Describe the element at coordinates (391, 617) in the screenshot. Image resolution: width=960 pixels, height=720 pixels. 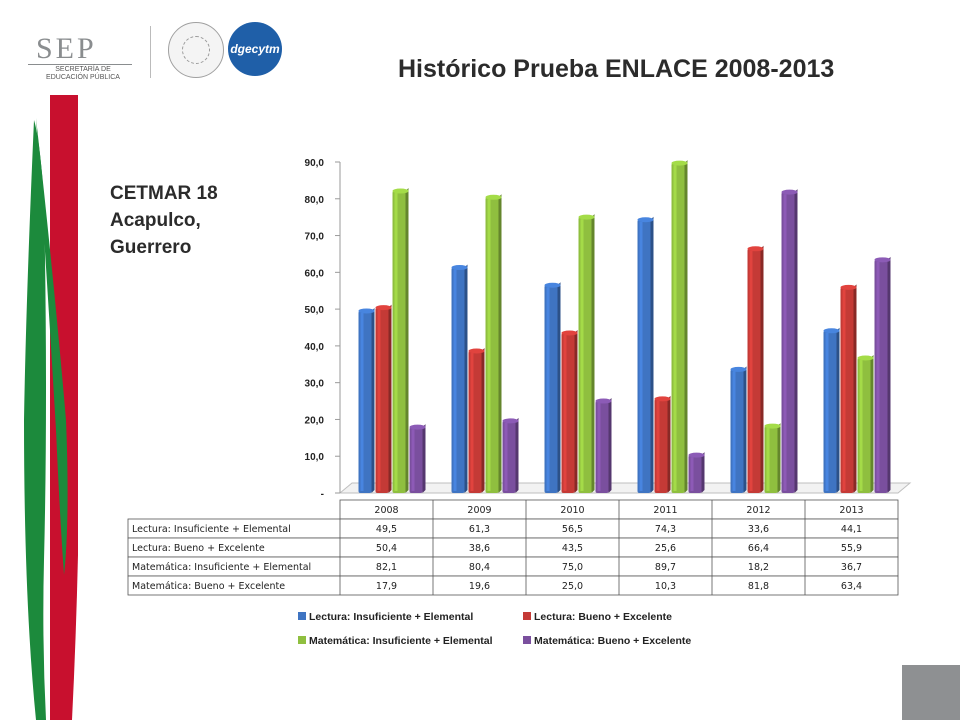
I see `legend-label: Lectura: Insuficiente + Elemental` at that location.